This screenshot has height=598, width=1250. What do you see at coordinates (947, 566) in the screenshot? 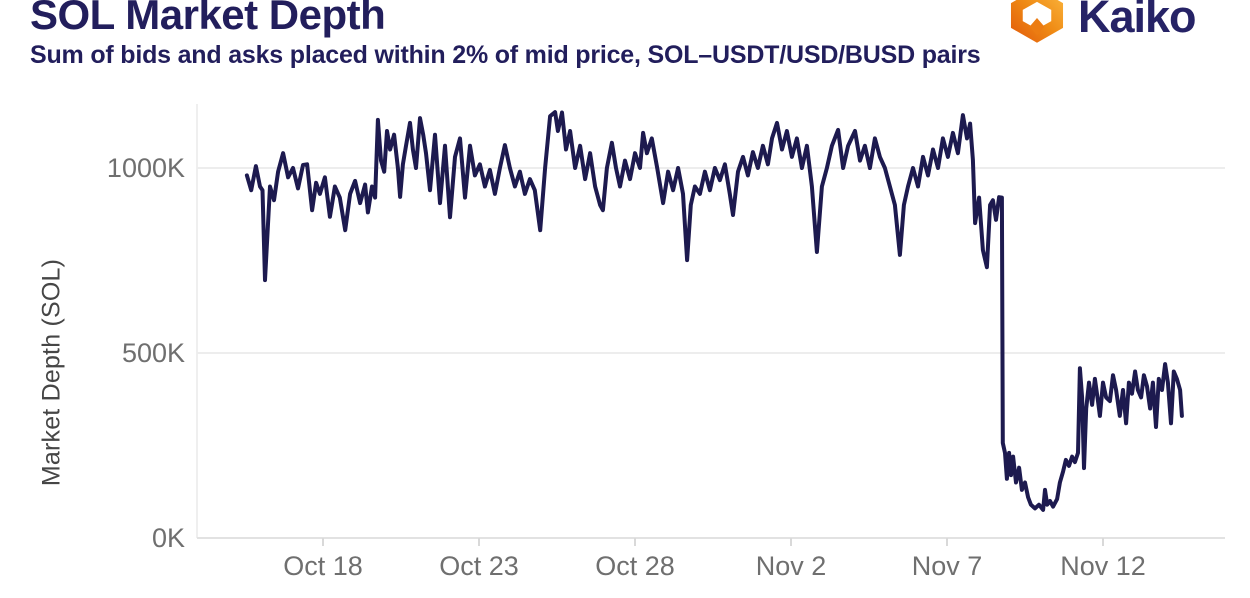
I see `x-tick-label: Nov 7` at bounding box center [947, 566].